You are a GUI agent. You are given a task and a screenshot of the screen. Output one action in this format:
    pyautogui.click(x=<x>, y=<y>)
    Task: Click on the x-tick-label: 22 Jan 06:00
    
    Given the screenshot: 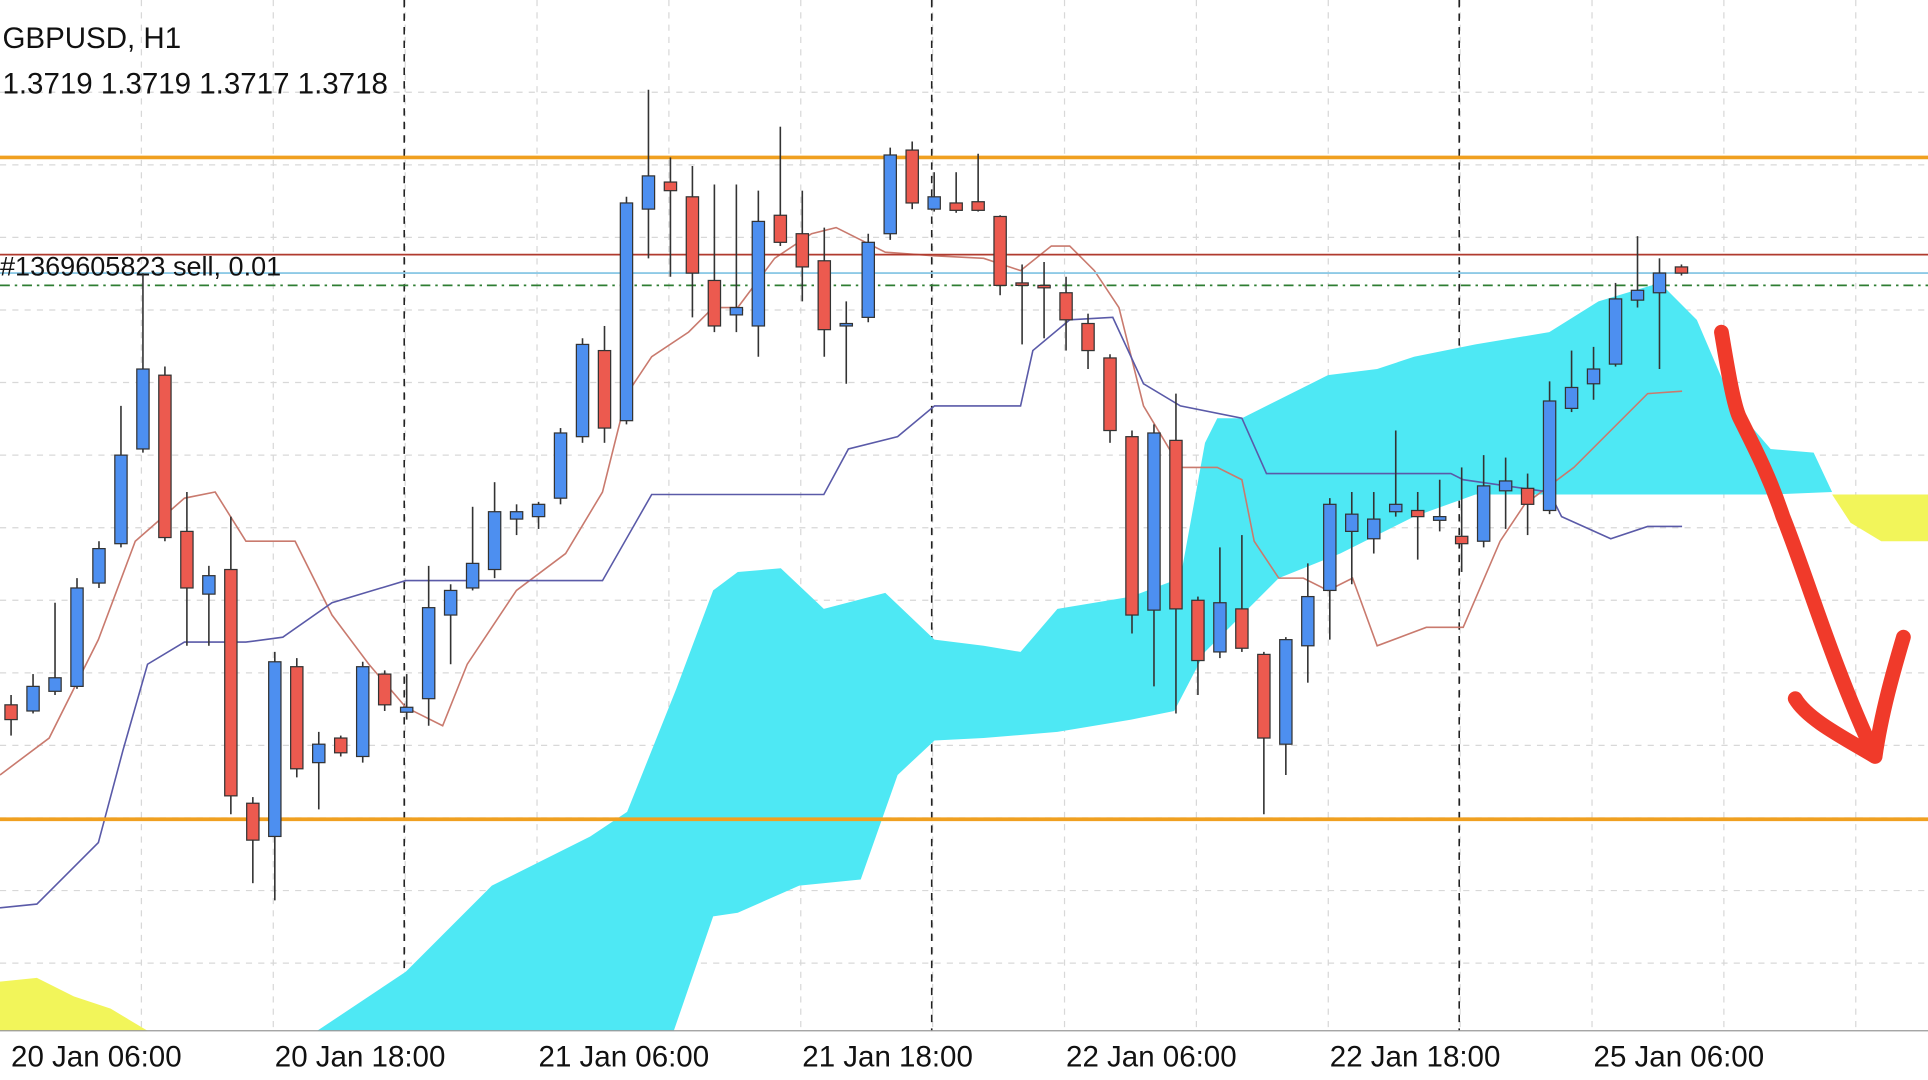 What is the action you would take?
    pyautogui.click(x=1151, y=1056)
    